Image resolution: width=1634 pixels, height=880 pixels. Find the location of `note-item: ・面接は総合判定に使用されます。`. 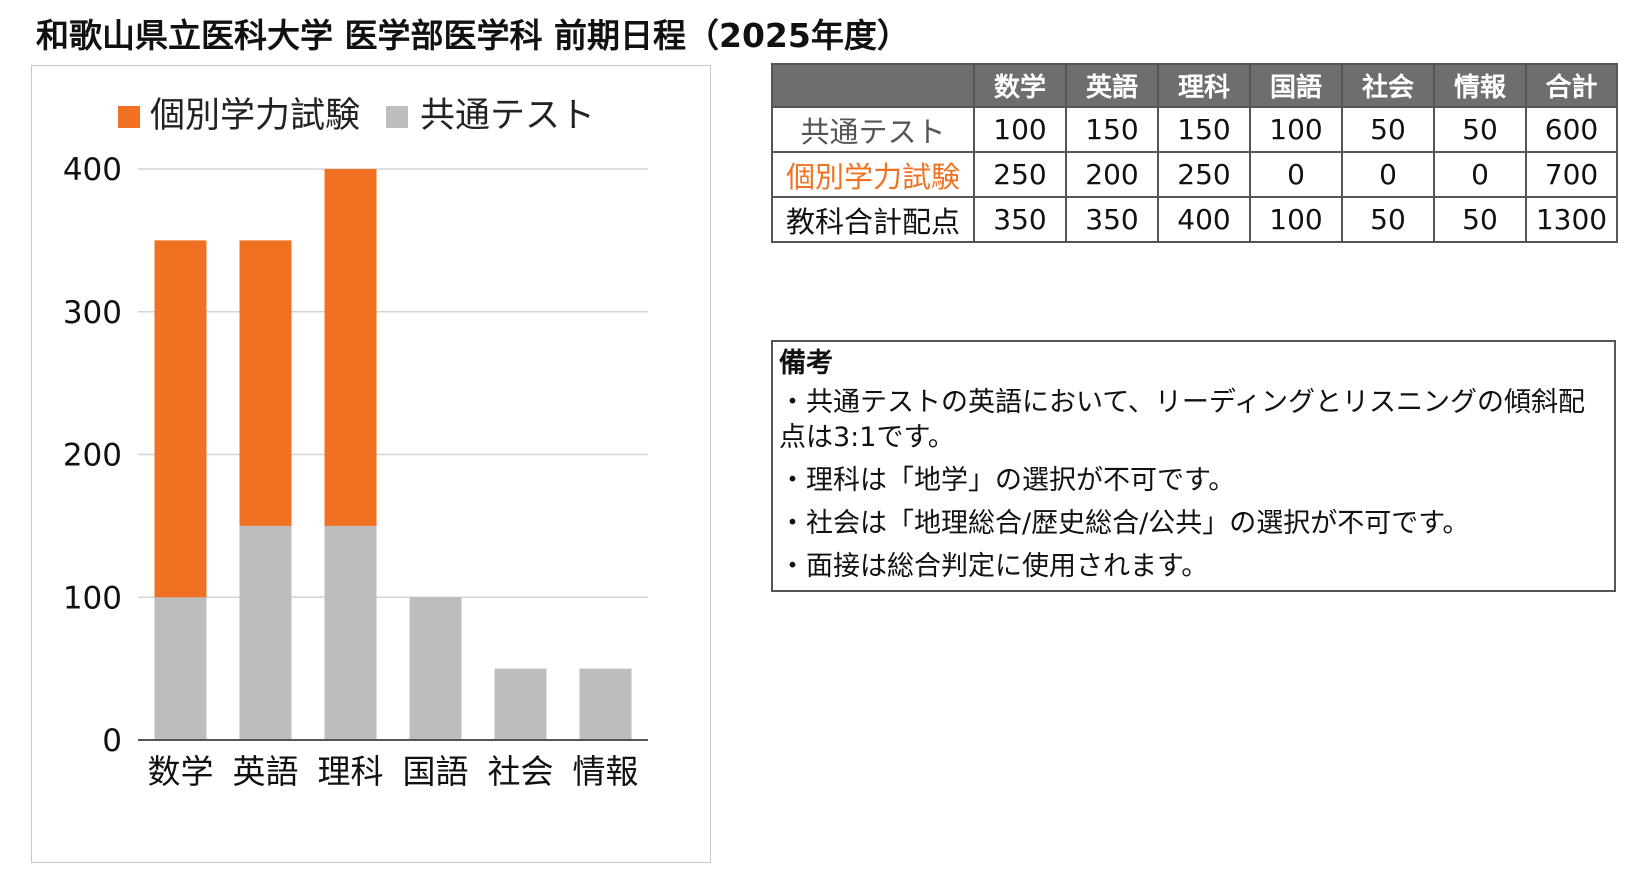

note-item: ・面接は総合判定に使用されます。 is located at coordinates (994, 566).